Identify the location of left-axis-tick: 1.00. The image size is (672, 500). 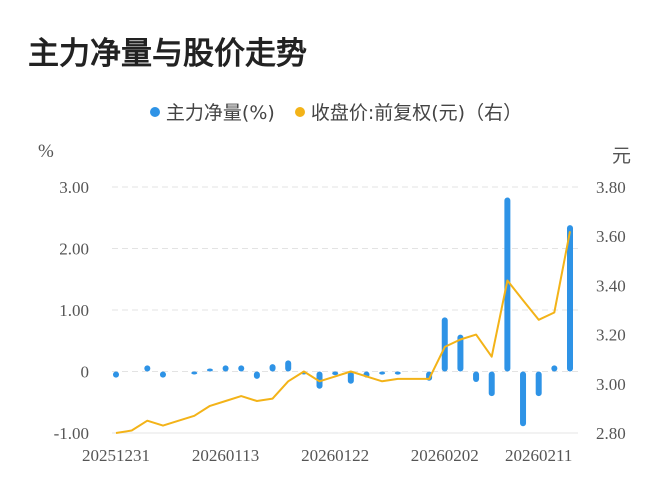
(74, 310).